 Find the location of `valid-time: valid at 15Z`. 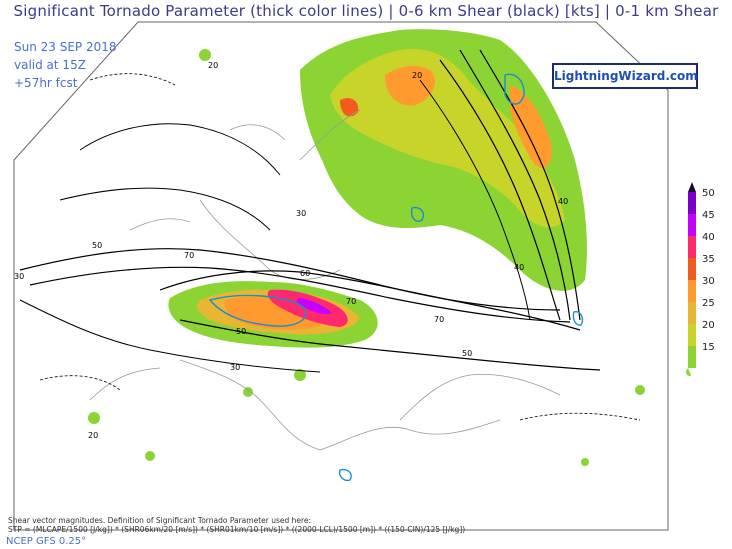

valid-time: valid at 15Z is located at coordinates (50, 65).